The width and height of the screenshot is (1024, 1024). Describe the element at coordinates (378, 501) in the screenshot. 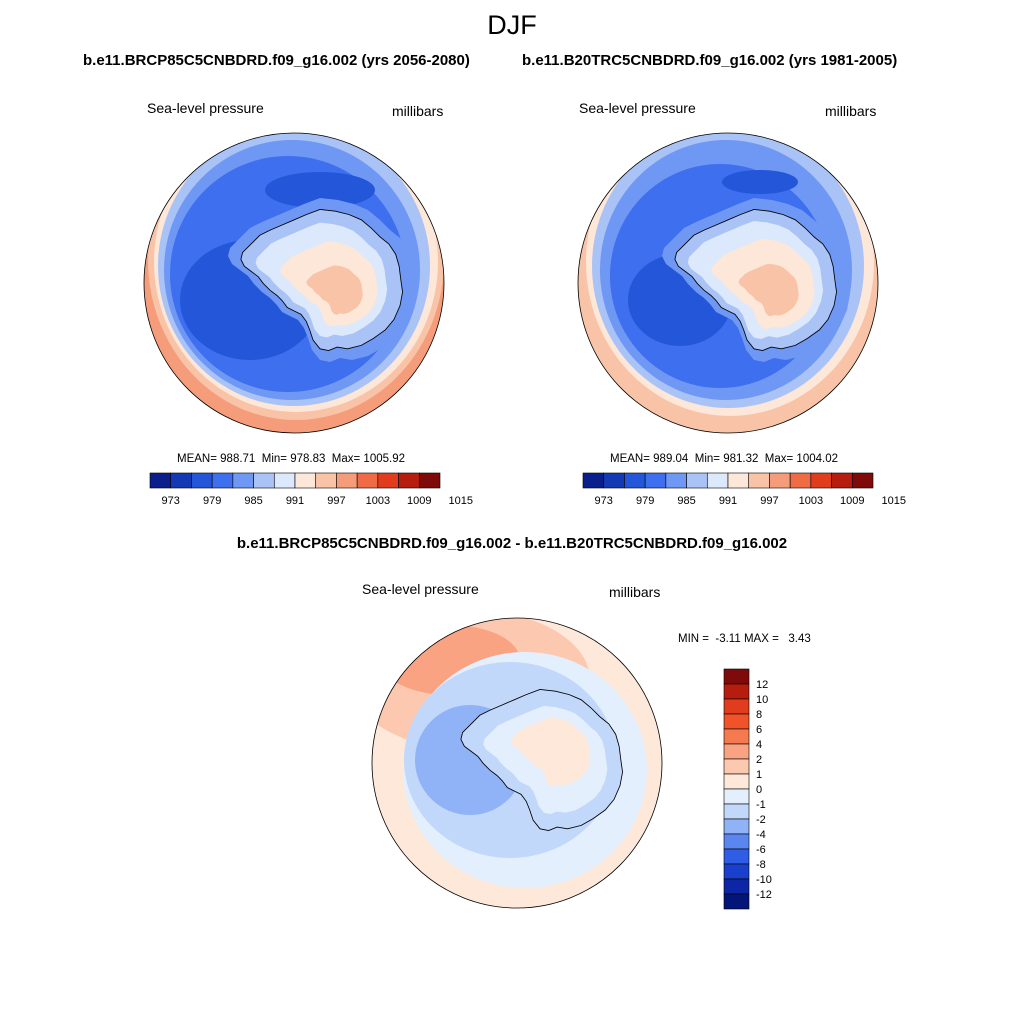

I see `left-colorbar-tick-label: 1003` at that location.